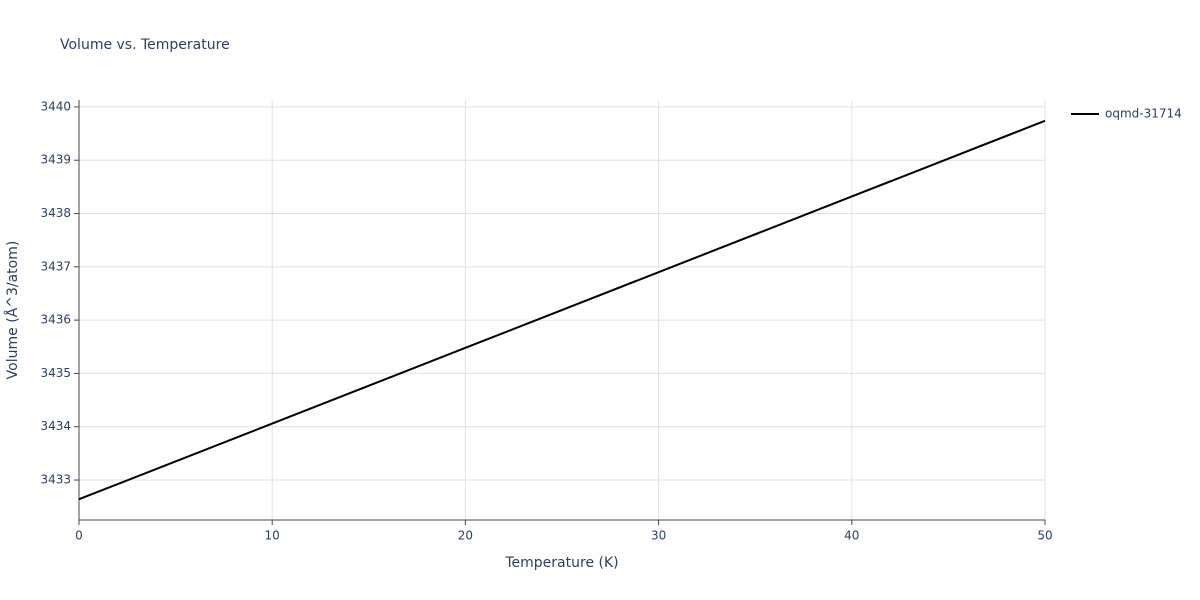 This screenshot has width=1200, height=600. What do you see at coordinates (55, 106) in the screenshot?
I see `y-tick-label: 3440` at bounding box center [55, 106].